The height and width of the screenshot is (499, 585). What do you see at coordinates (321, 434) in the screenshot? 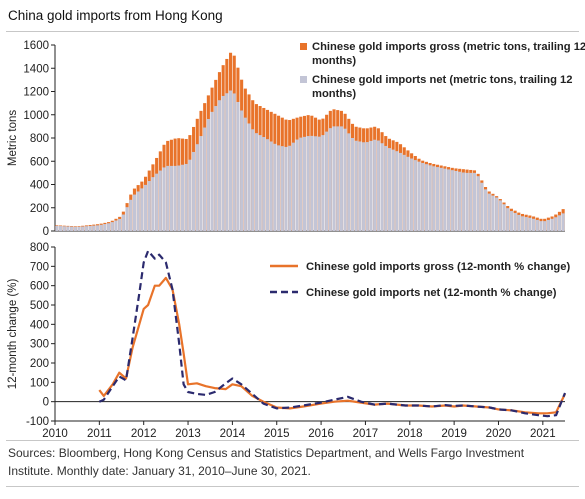
I see `x-tick-label: 2016` at bounding box center [321, 434].